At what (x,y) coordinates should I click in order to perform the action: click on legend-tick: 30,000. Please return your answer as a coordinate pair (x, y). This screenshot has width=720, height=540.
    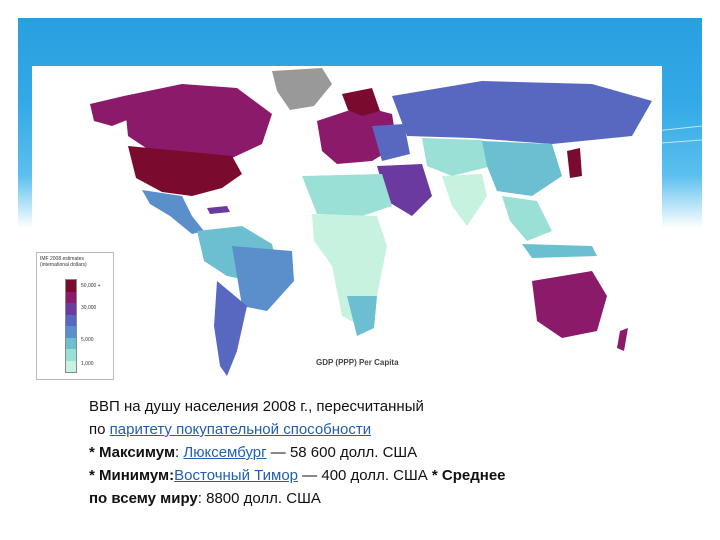
    Looking at the image, I should click on (89, 308).